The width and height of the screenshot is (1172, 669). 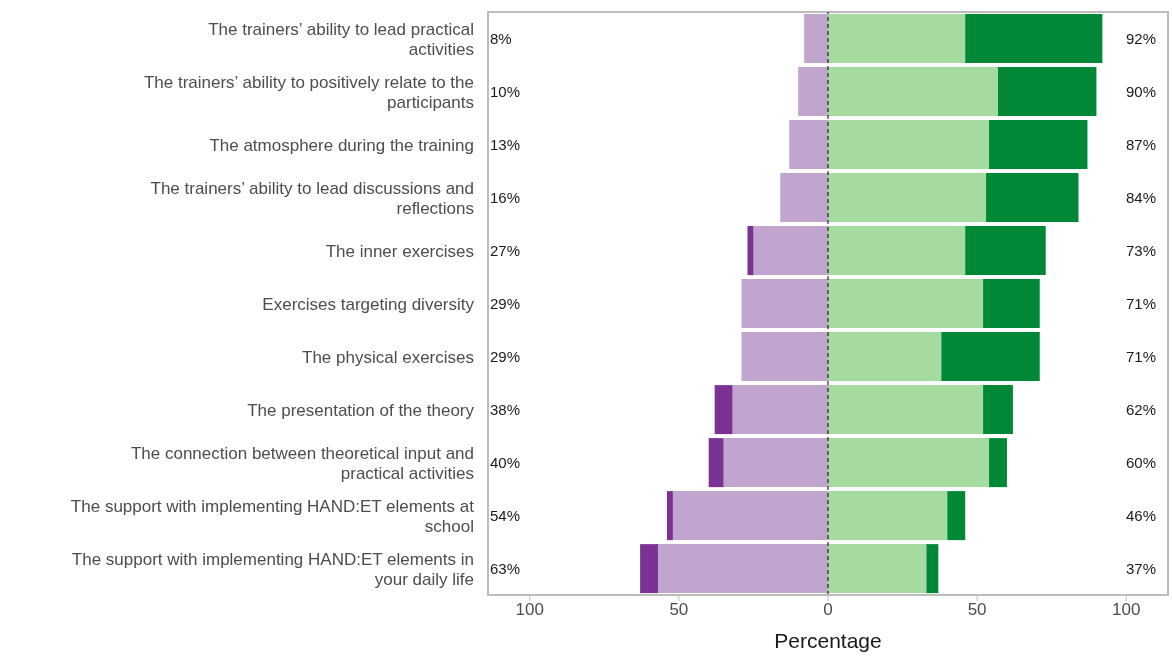 What do you see at coordinates (368, 303) in the screenshot?
I see `y-tick-label: Exercises targeting diversity` at bounding box center [368, 303].